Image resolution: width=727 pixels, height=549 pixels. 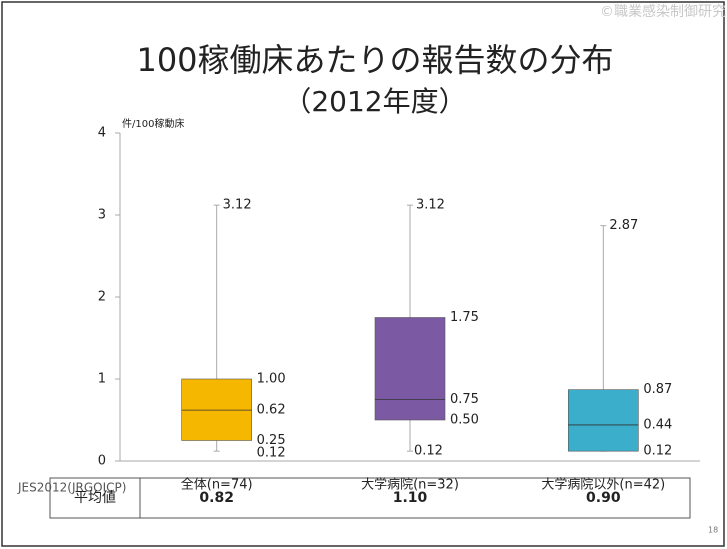 I want to click on value-label: 2.87, so click(x=623, y=225).